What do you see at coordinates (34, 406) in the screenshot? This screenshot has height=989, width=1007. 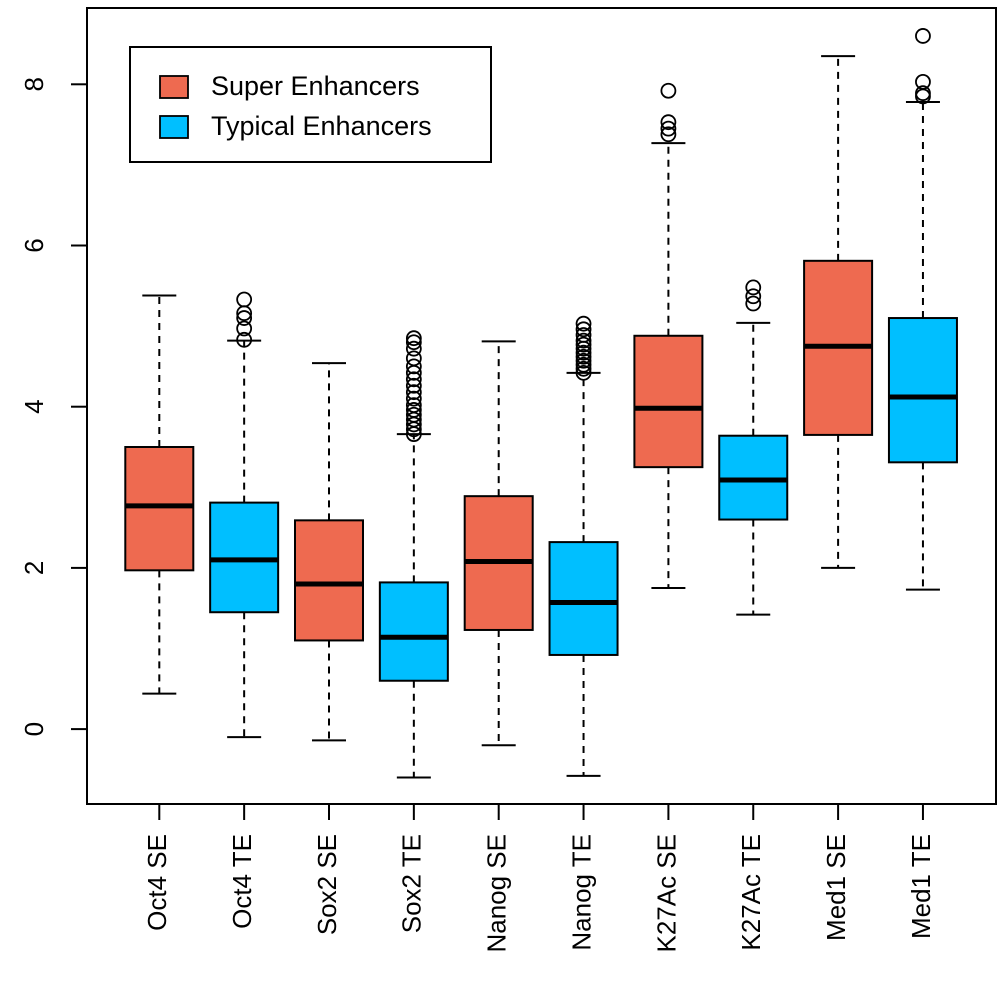 I see `y-tick-label: 4` at bounding box center [34, 406].